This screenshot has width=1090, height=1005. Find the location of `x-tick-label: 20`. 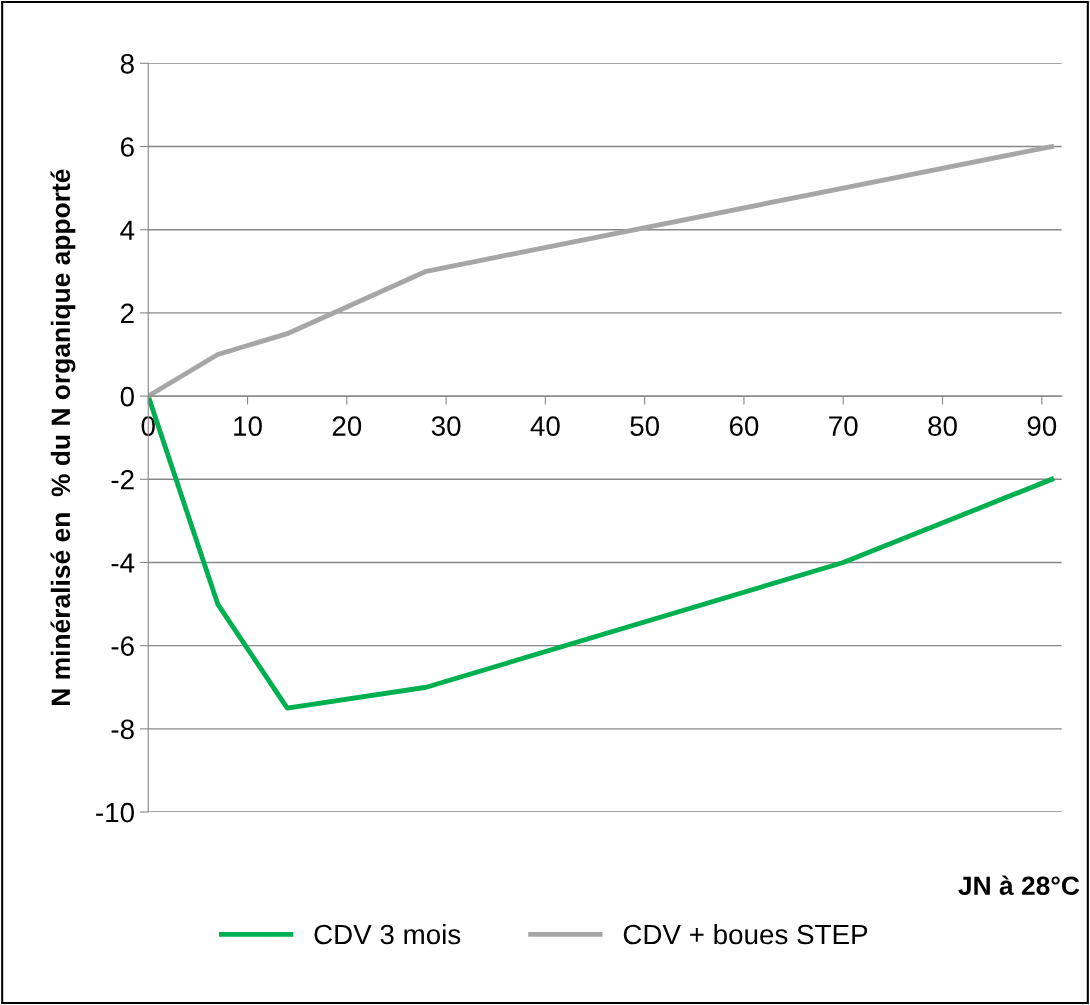

x-tick-label: 20 is located at coordinates (347, 426).